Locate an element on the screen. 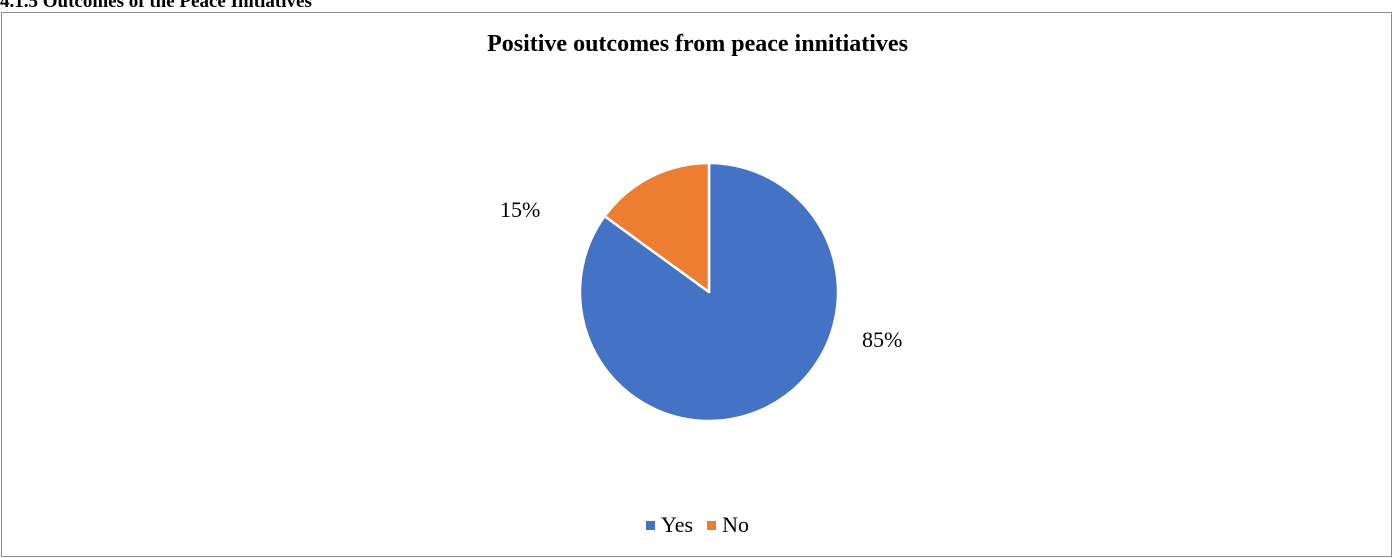 The height and width of the screenshot is (558, 1395). legend-label-no: No is located at coordinates (735, 524).